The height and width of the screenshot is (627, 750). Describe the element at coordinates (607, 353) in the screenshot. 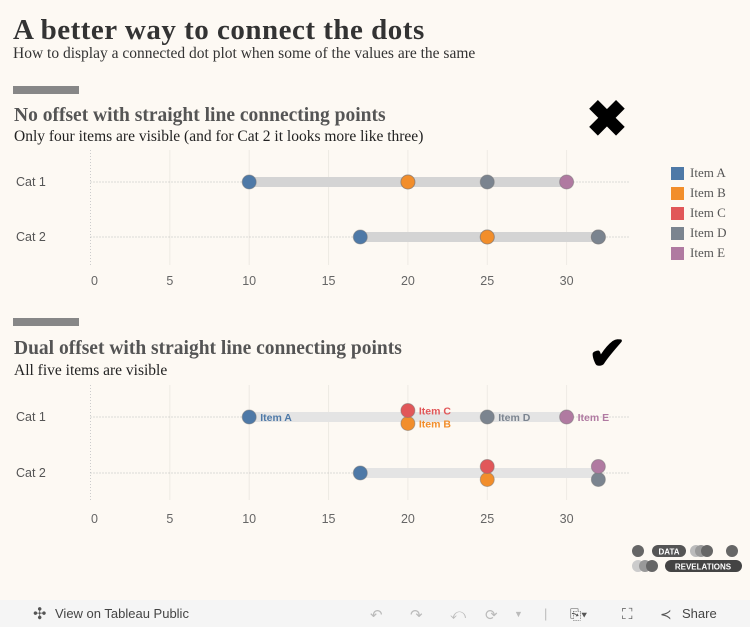

I see `check-mark-icon: ✔` at that location.